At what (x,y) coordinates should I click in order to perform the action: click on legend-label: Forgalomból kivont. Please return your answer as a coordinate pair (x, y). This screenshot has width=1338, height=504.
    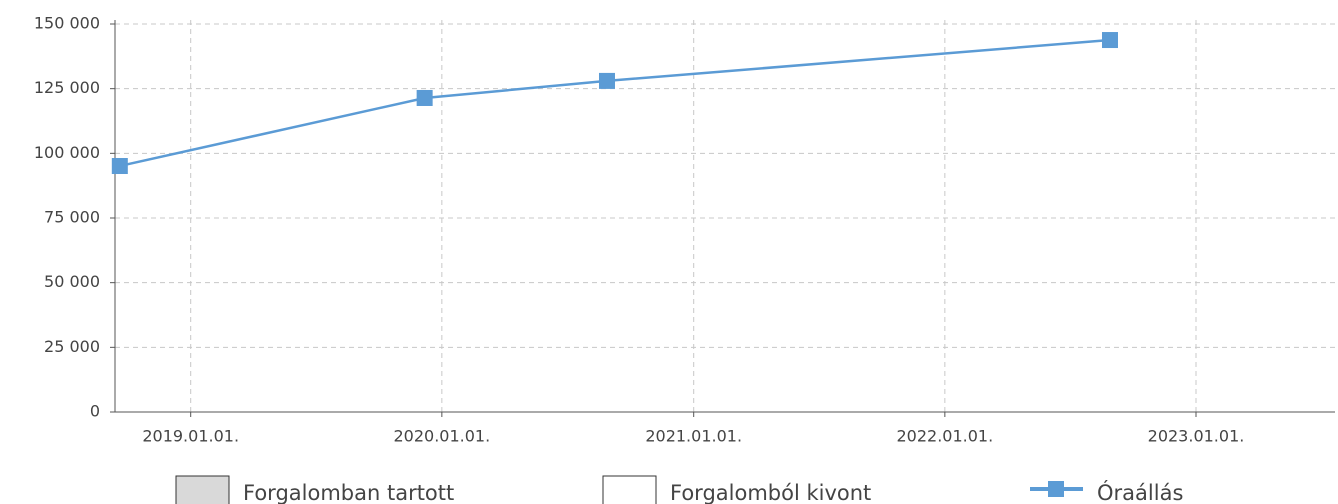
    Looking at the image, I should click on (770, 492).